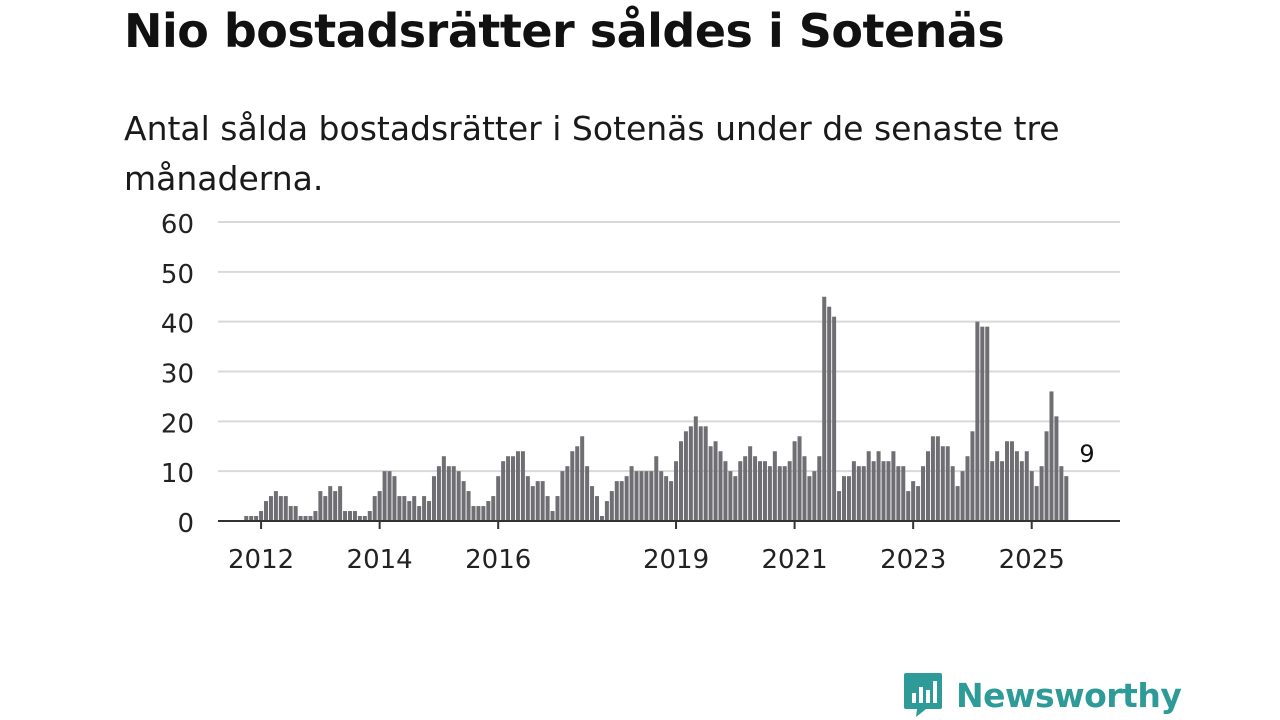  Describe the element at coordinates (564, 31) in the screenshot. I see `chart-title: Nio bostadsrätter såldes i Sotenäs` at that location.